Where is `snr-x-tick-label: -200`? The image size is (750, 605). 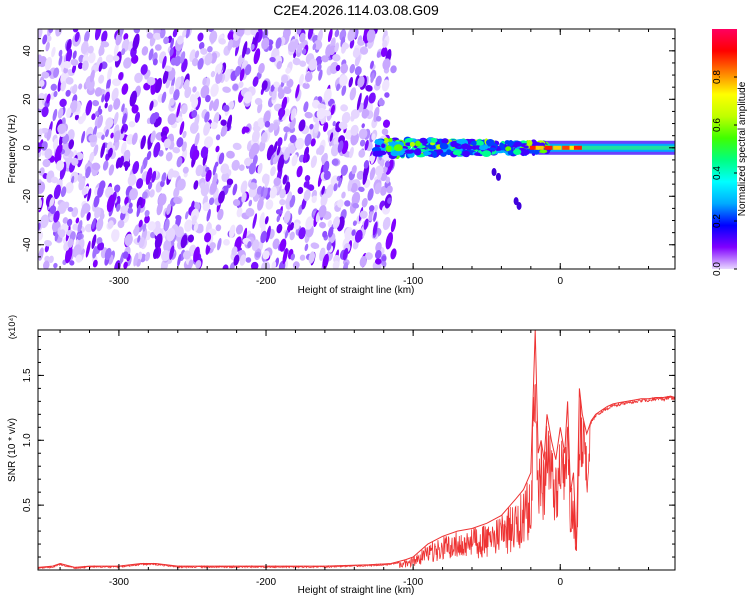 snr-x-tick-label: -200 is located at coordinates (266, 582).